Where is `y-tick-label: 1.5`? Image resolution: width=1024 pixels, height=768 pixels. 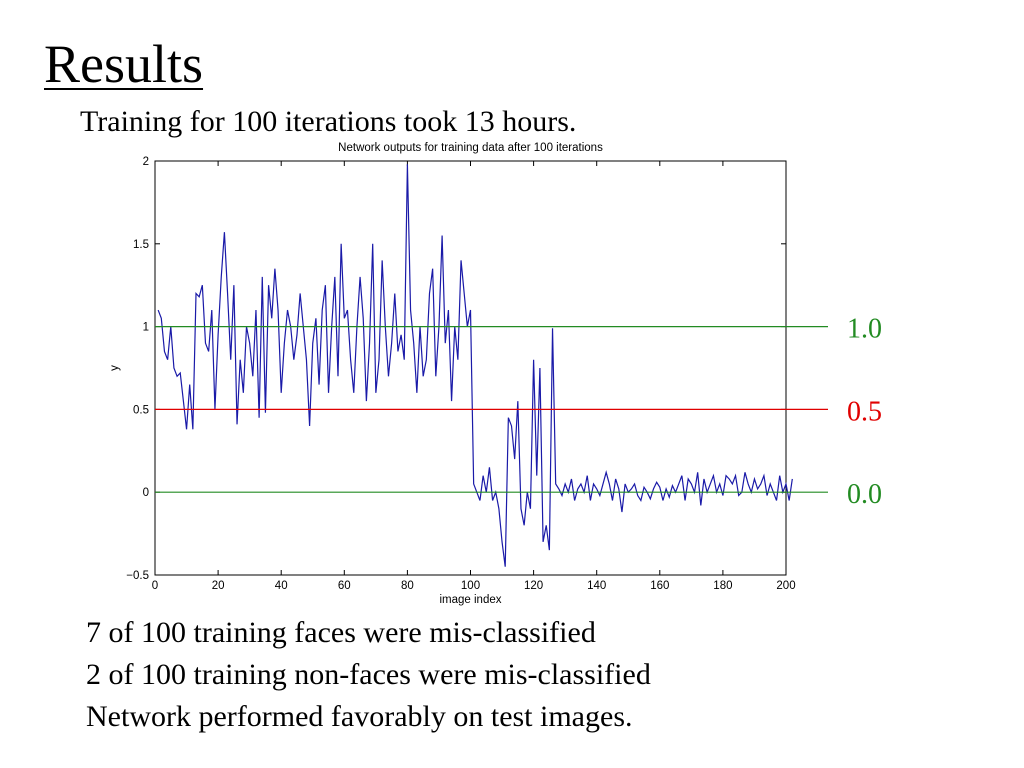
y-tick-label: 1.5 is located at coordinates (141, 245).